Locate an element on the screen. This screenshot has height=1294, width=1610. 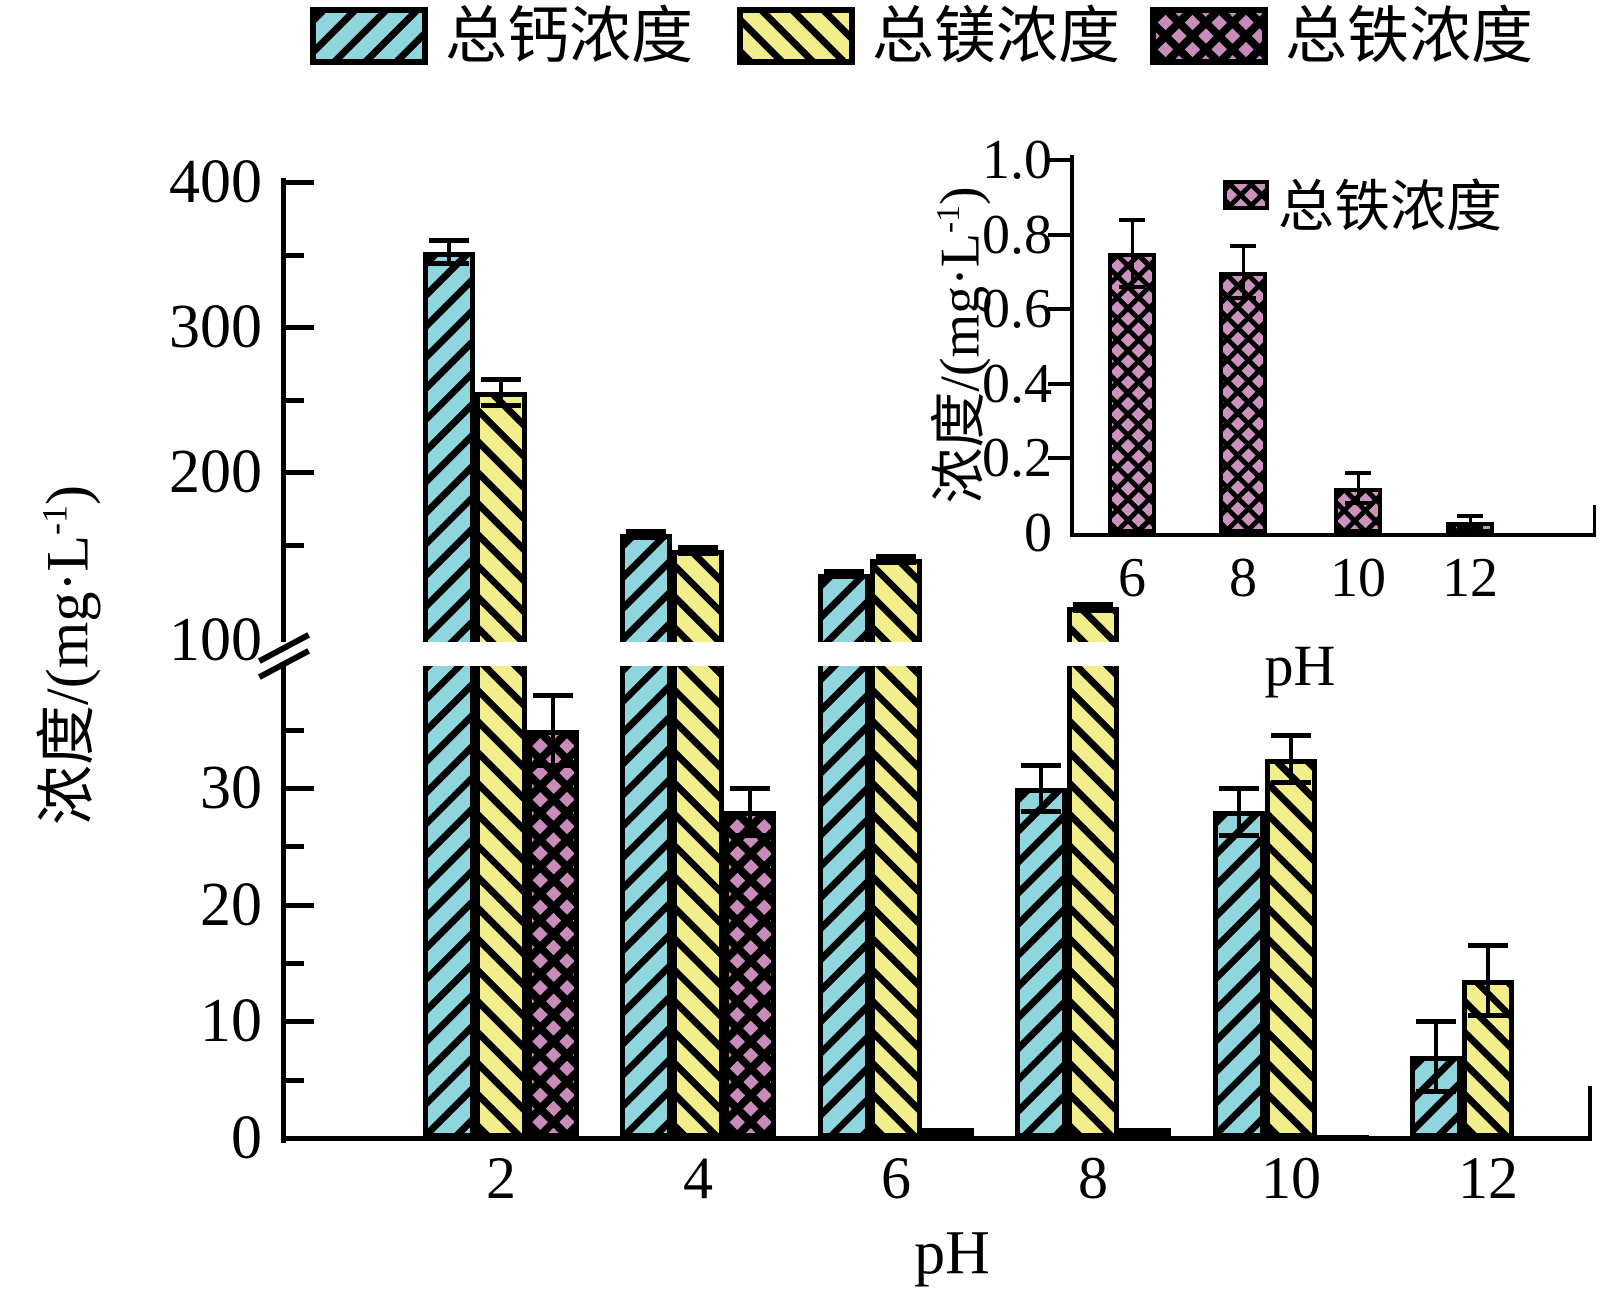
calcium-bar-ph8 is located at coordinates (1041, 962).